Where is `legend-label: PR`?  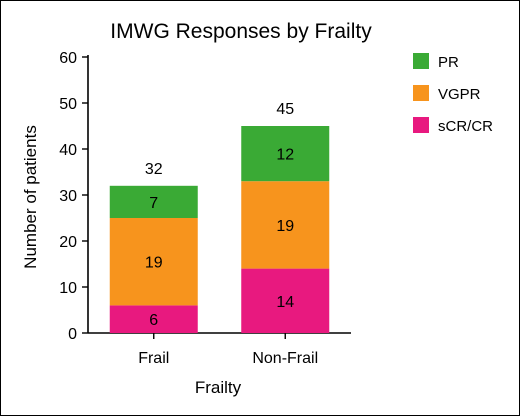
legend-label: PR is located at coordinates (448, 62).